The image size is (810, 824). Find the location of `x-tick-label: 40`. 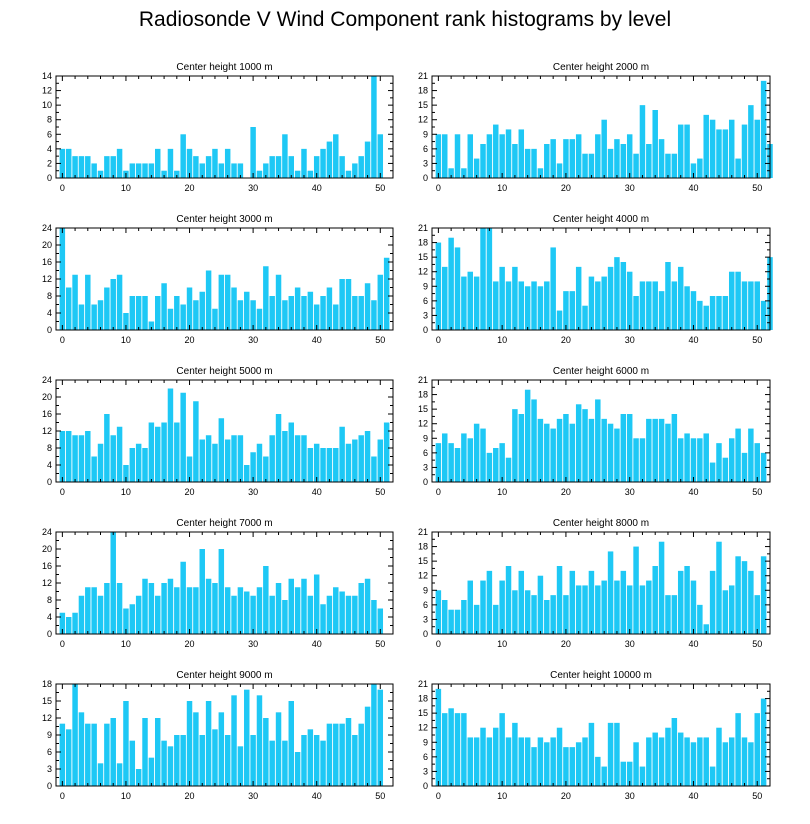

x-tick-label: 40 is located at coordinates (693, 188).